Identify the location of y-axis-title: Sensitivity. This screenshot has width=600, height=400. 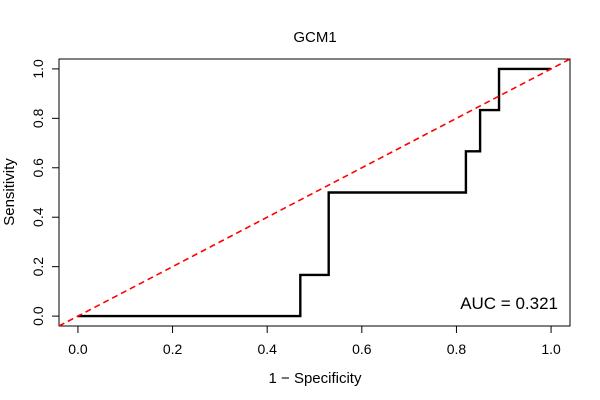
(9, 192).